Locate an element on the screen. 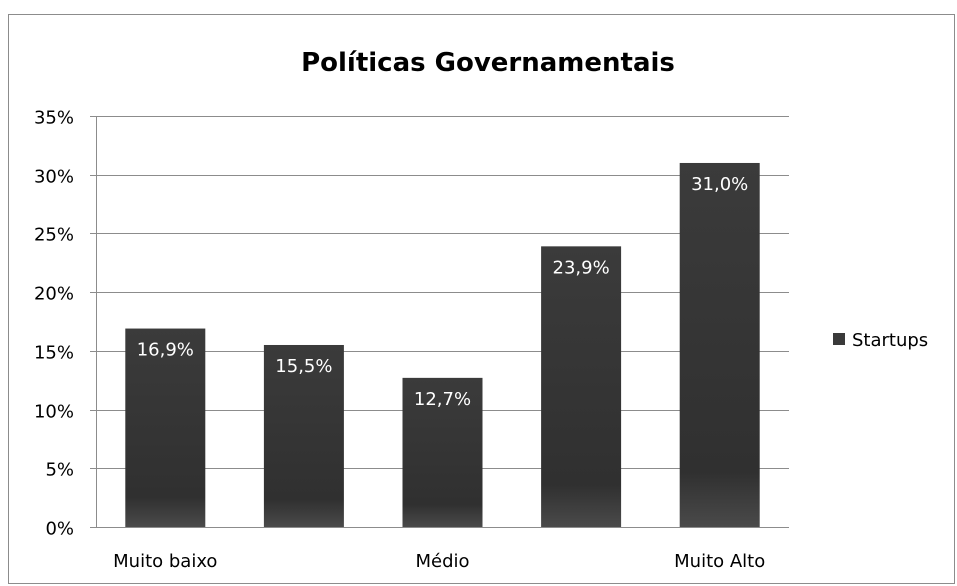 Image resolution: width=957 pixels, height=586 pixels. y-tick-label: 0% is located at coordinates (59, 529).